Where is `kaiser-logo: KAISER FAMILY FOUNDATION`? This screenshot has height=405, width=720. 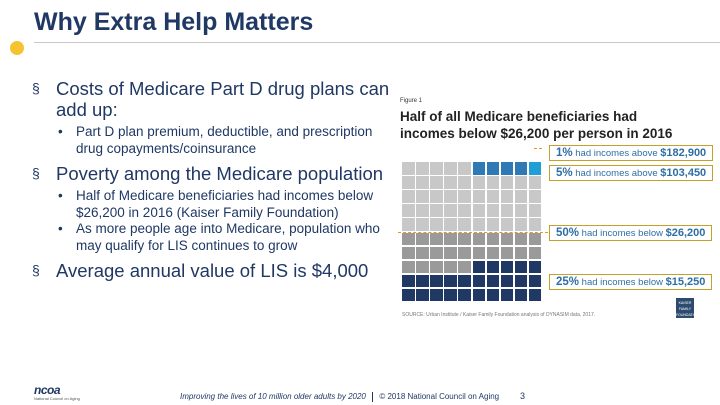
kaiser-logo: KAISER FAMILY FOUNDATION is located at coordinates (687, 308).